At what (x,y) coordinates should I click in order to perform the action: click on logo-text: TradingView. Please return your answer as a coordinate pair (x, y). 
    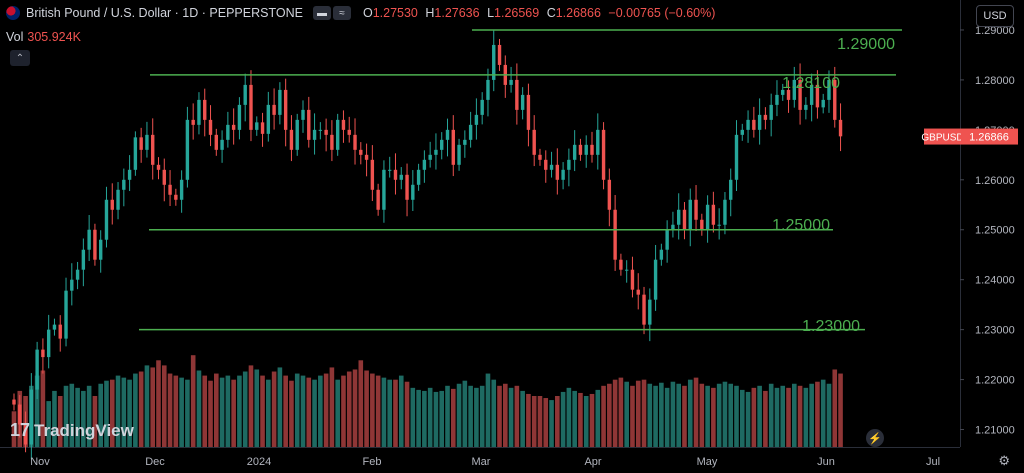
    Looking at the image, I should click on (84, 430).